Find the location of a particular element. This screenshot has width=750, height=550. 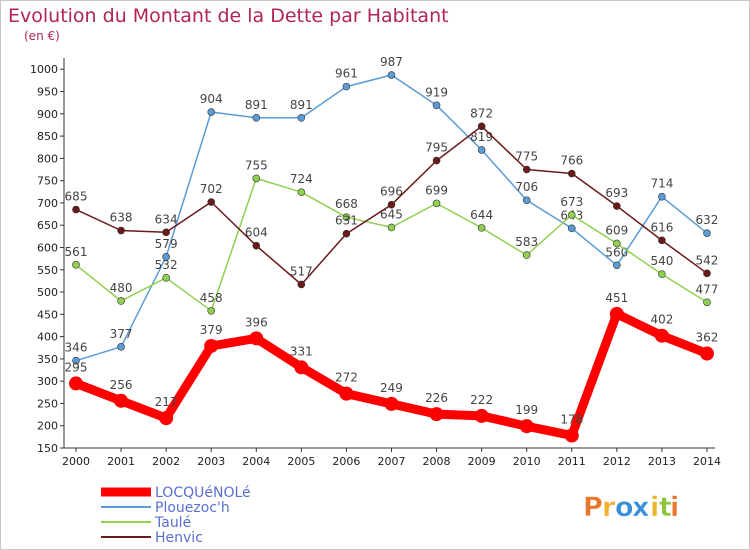

y-tick-label: 400 is located at coordinates (47, 337).